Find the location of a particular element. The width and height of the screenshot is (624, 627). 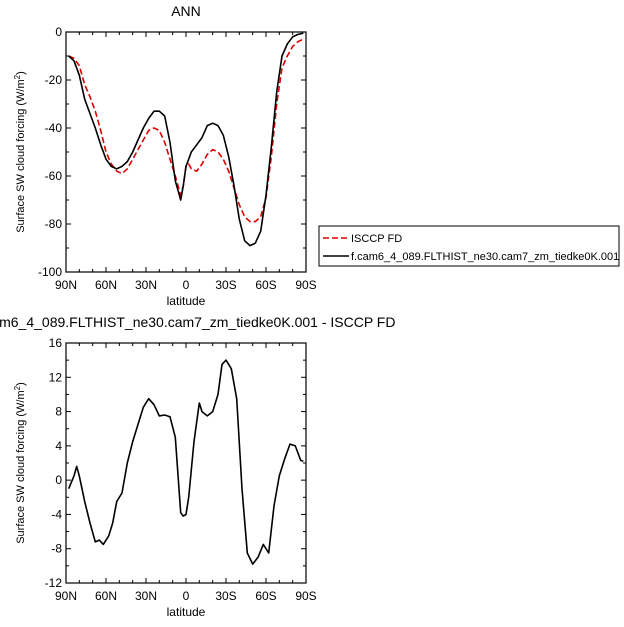

y-tick-label: -100 is located at coordinates (50, 272).